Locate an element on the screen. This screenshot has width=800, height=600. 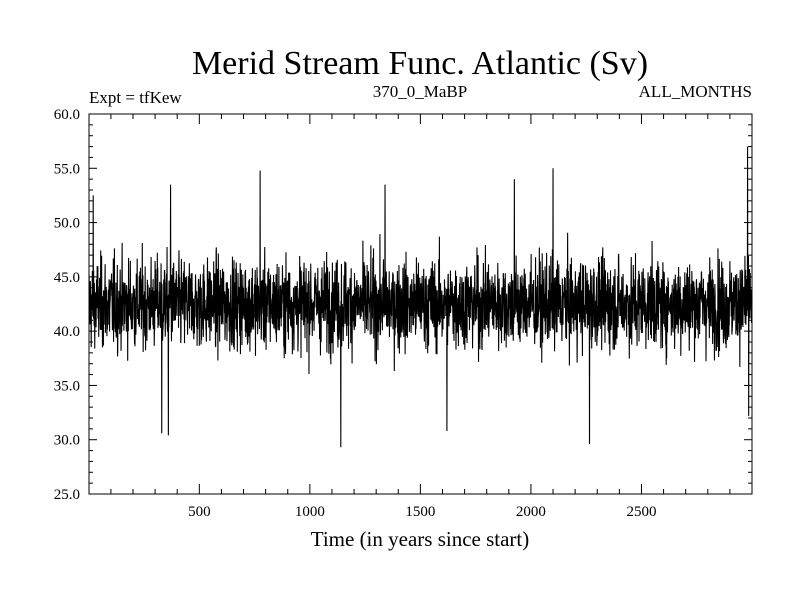
y-tick-label: 55.0 is located at coordinates (67, 169).